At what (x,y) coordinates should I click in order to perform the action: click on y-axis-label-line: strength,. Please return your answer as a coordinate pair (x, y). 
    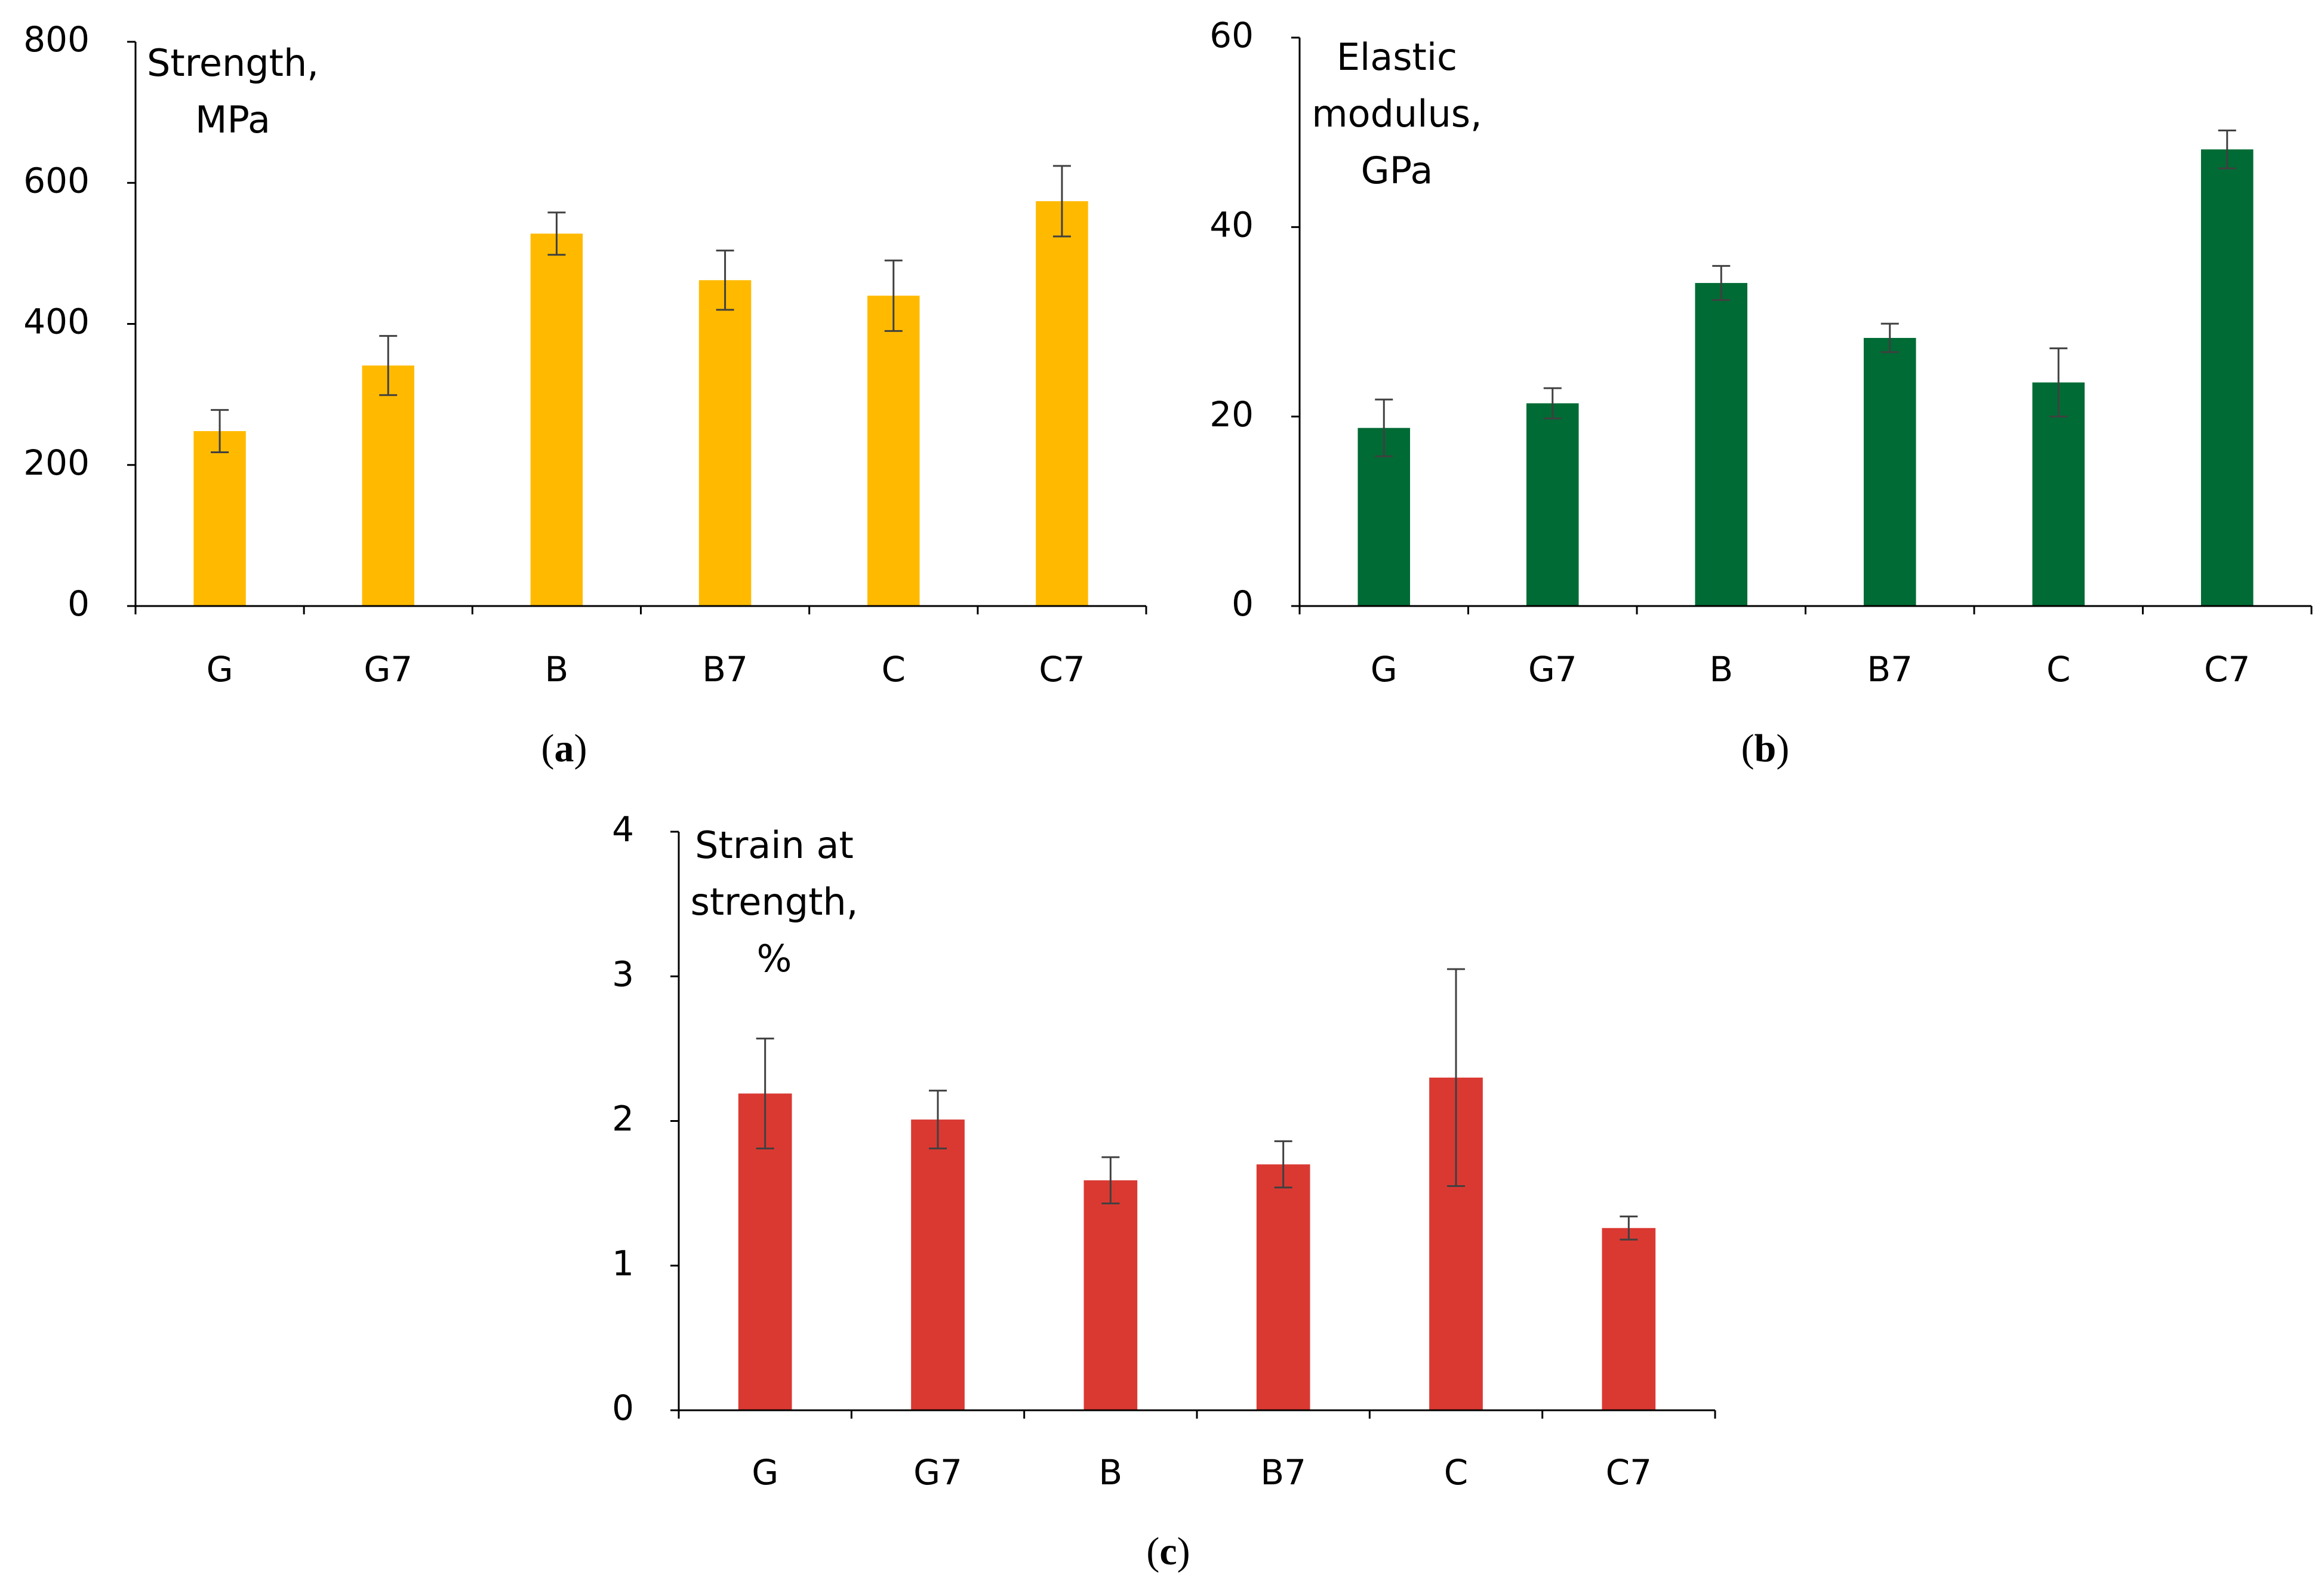
    Looking at the image, I should click on (775, 902).